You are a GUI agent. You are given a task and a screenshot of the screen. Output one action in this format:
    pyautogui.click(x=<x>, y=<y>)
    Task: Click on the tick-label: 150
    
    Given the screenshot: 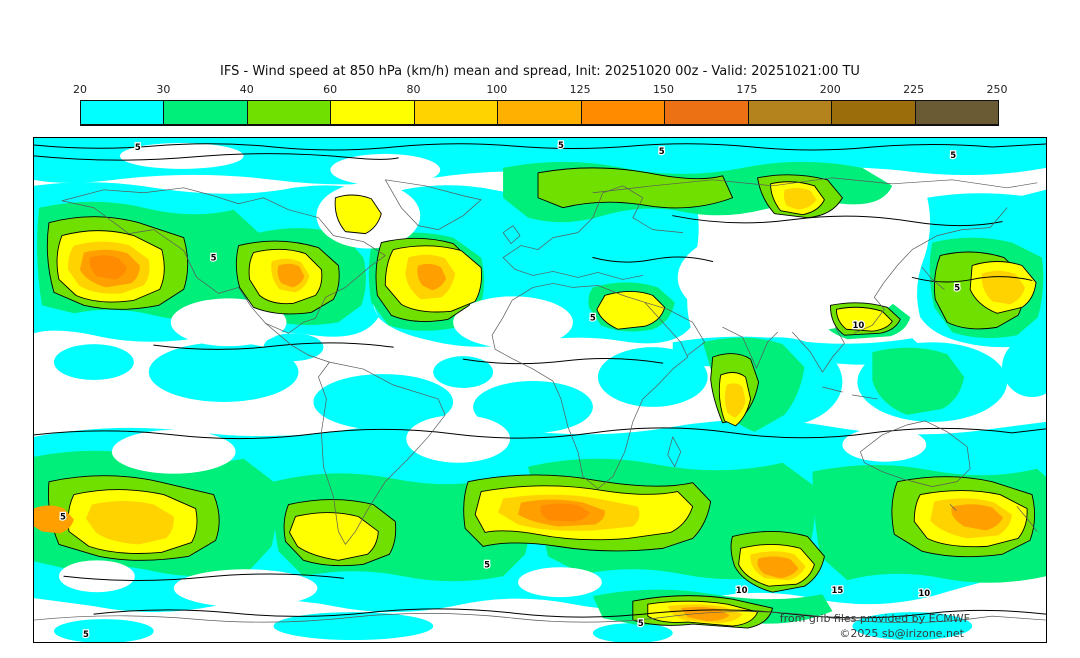 What is the action you would take?
    pyautogui.click(x=664, y=89)
    